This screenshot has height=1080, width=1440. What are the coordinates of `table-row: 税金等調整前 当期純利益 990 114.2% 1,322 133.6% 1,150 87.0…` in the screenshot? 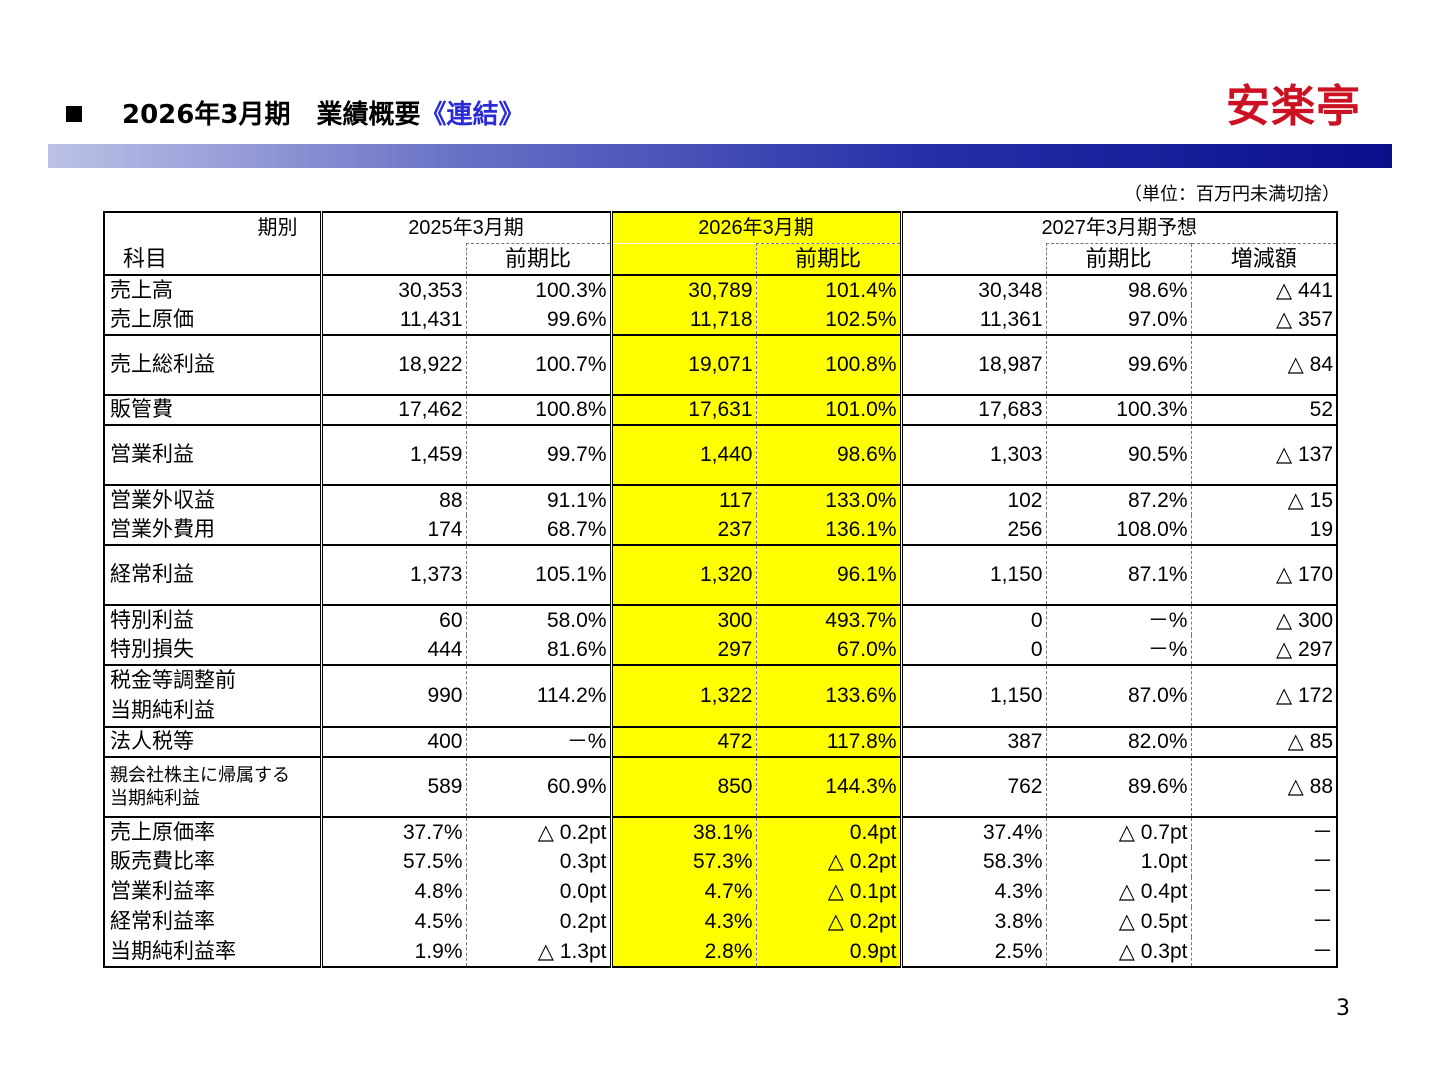 It's located at (721, 695).